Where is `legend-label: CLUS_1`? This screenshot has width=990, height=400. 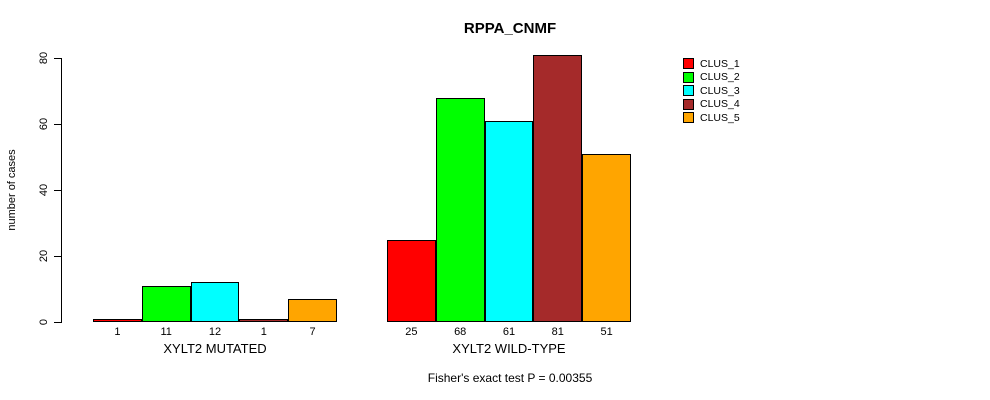 legend-label: CLUS_1 is located at coordinates (720, 63).